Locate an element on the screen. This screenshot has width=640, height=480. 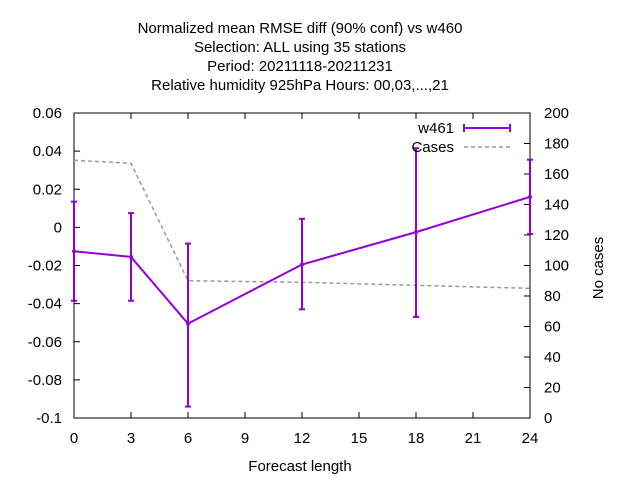
y2-tick-label: 120 is located at coordinates (556, 235).